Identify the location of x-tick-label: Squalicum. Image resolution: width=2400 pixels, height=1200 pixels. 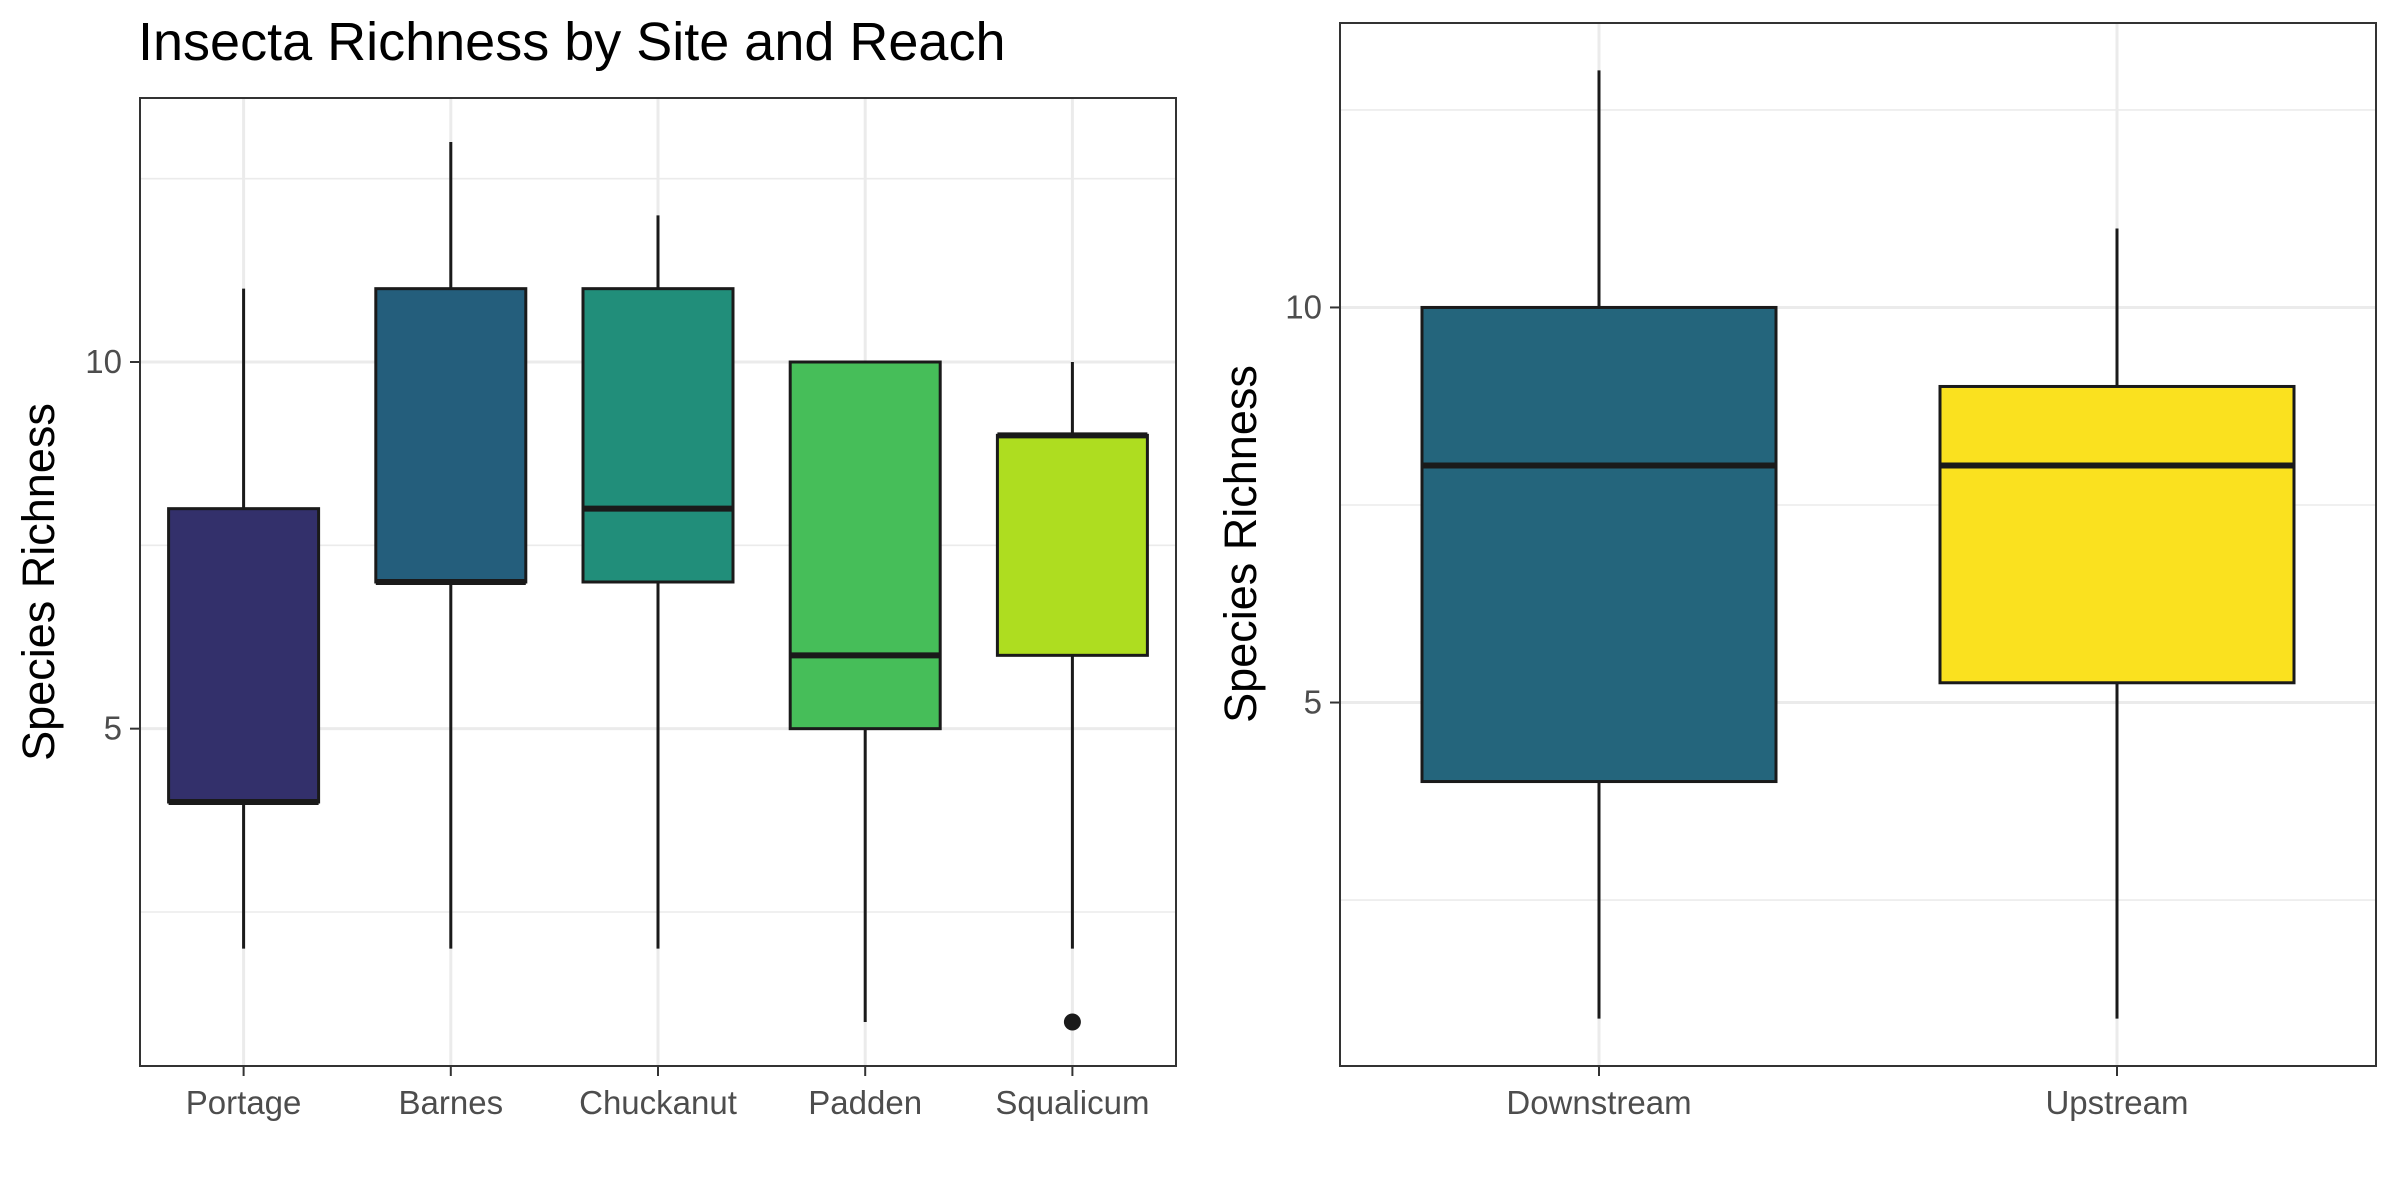
(1072, 1102).